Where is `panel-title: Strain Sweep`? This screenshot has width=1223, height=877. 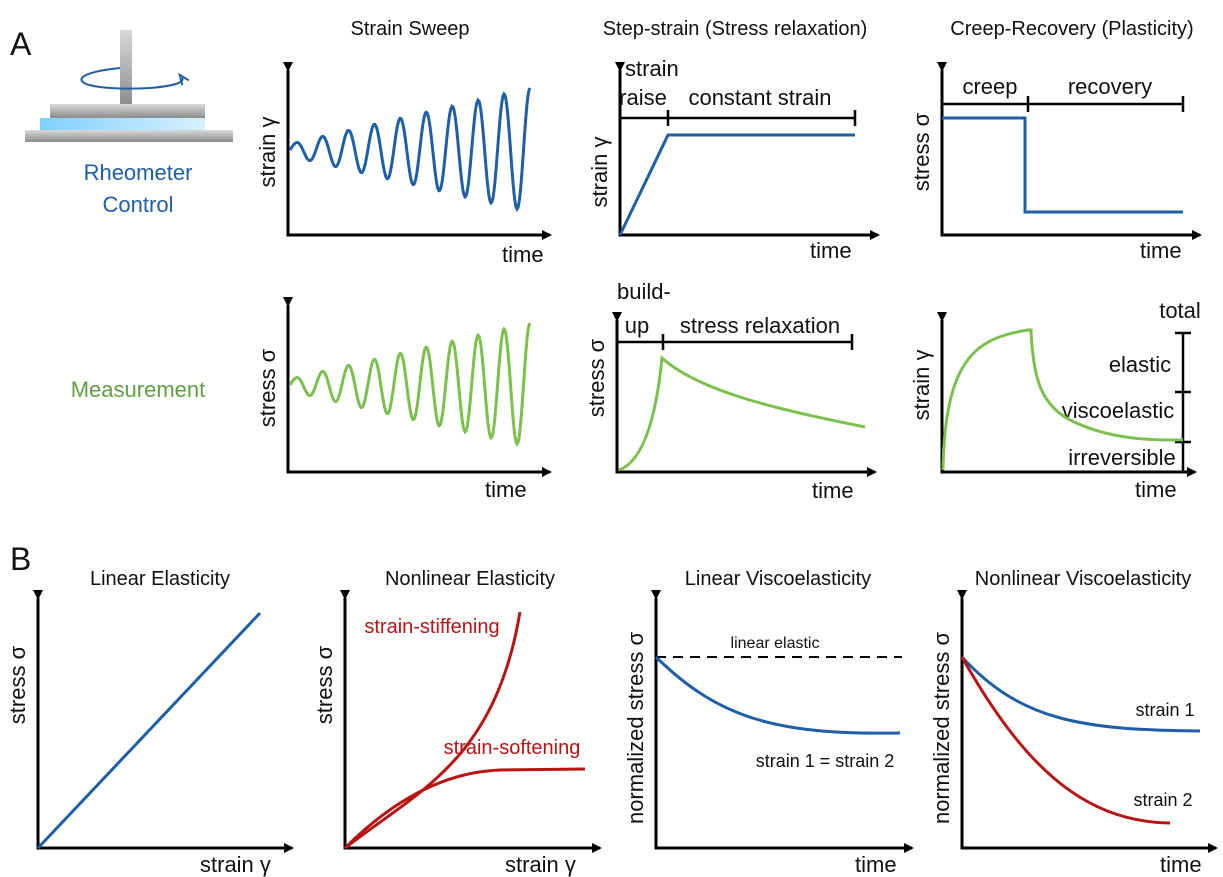
panel-title: Strain Sweep is located at coordinates (410, 29).